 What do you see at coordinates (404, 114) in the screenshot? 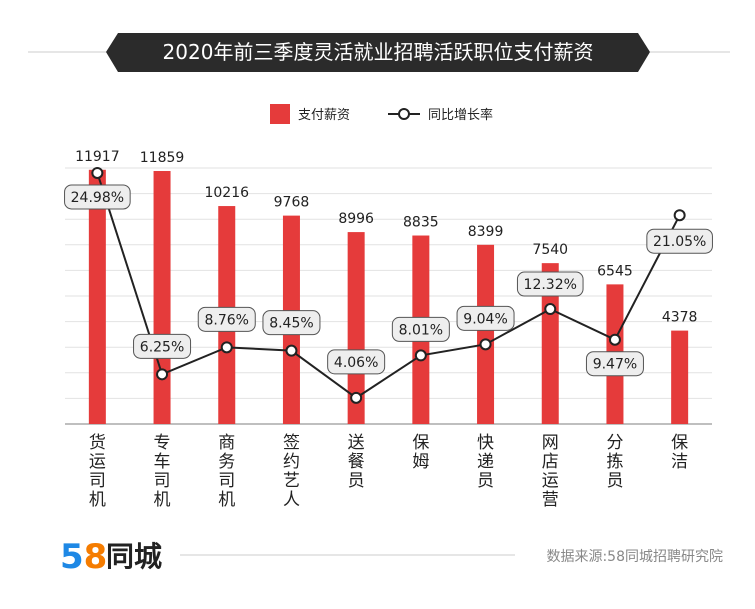
I see `legend-line-marker` at bounding box center [404, 114].